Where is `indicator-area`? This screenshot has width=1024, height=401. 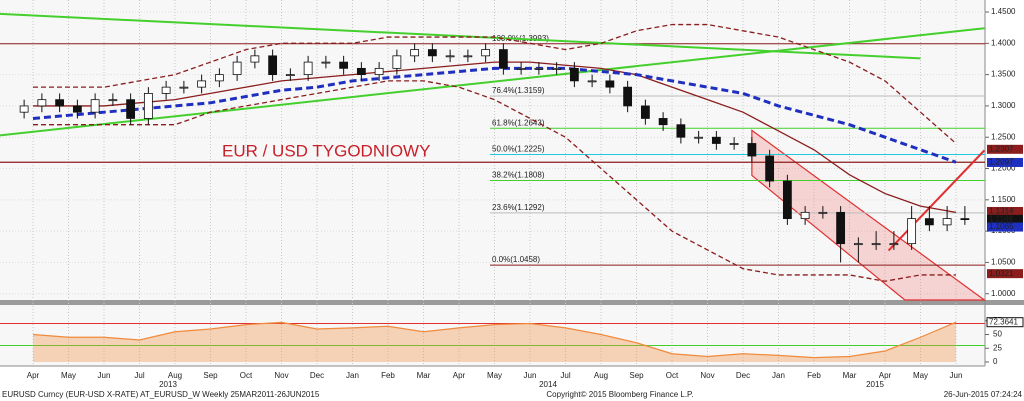 indicator-area is located at coordinates (494, 342).